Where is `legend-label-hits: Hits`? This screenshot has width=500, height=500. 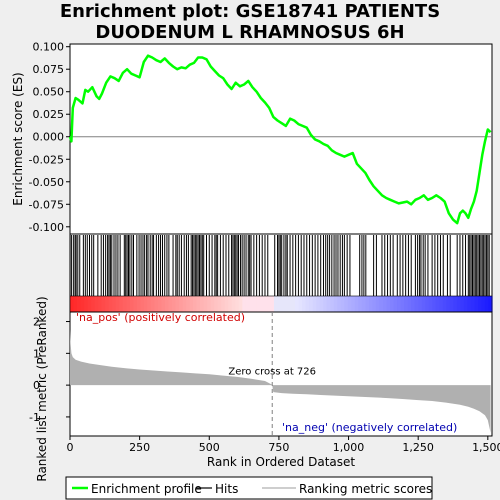 legend-label-hits: Hits is located at coordinates (226, 489).